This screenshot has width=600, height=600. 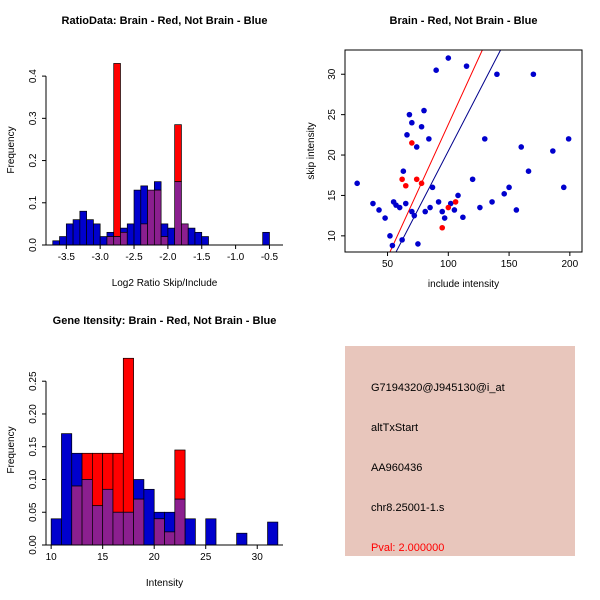 What do you see at coordinates (165, 21) in the screenshot?
I see `chart-title: RatioData: Brain - Red, Not Brain - Blue` at bounding box center [165, 21].